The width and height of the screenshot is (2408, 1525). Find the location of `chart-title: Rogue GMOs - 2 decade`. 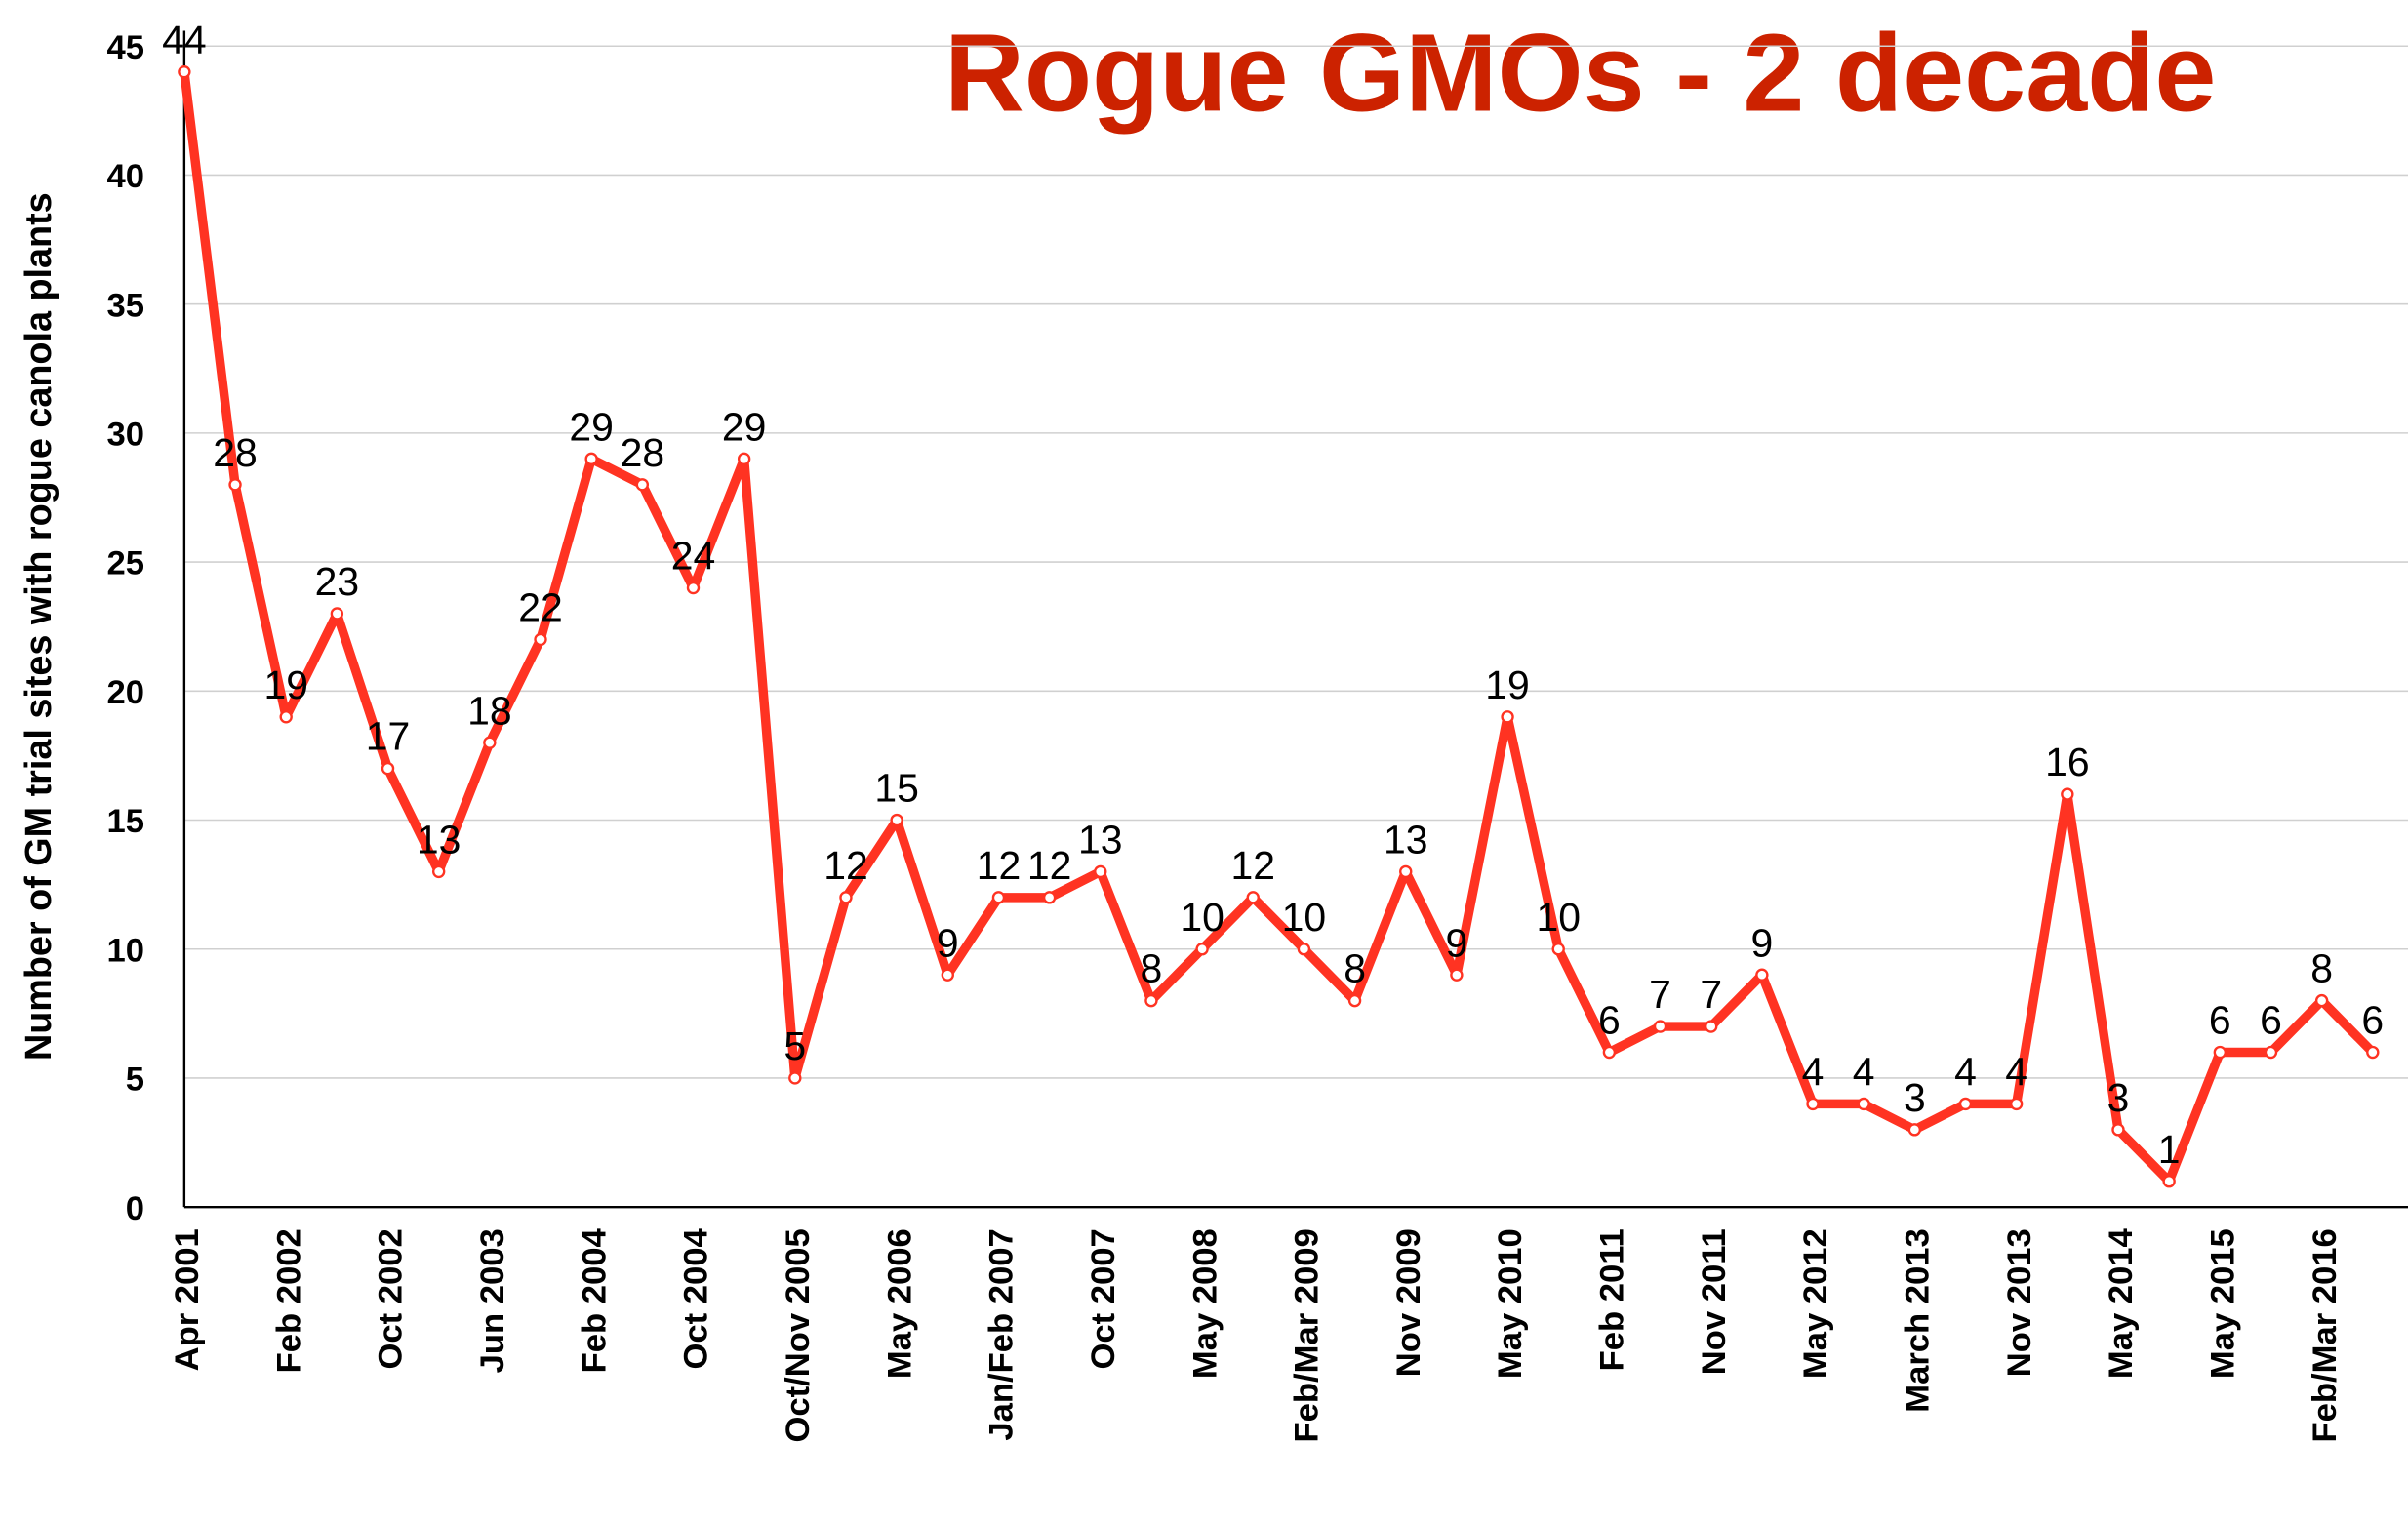

chart-title: Rogue GMOs - 2 decade is located at coordinates (1580, 73).